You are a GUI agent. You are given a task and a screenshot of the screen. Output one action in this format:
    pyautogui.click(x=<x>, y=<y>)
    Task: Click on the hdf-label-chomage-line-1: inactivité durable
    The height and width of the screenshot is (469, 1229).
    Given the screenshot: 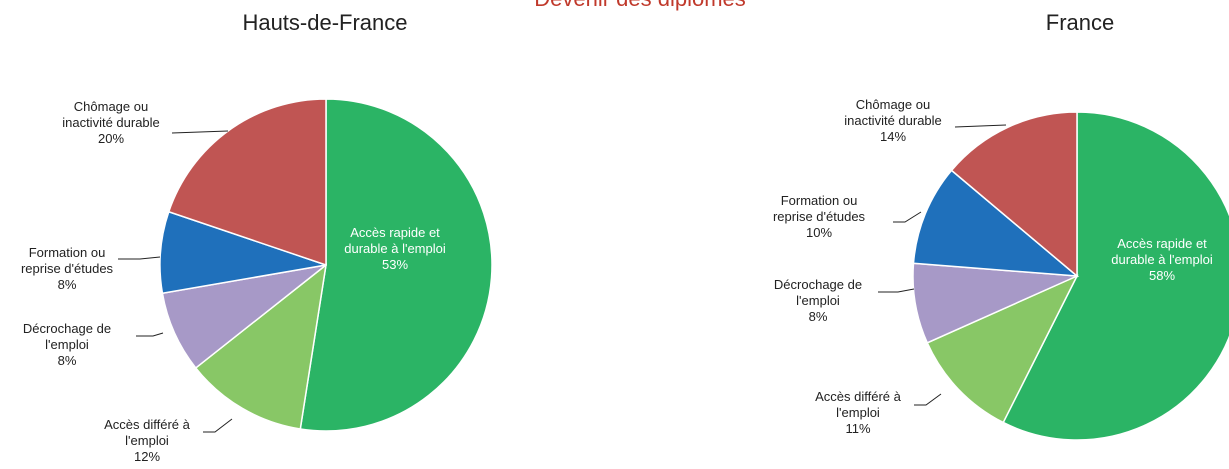 What is the action you would take?
    pyautogui.click(x=111, y=122)
    